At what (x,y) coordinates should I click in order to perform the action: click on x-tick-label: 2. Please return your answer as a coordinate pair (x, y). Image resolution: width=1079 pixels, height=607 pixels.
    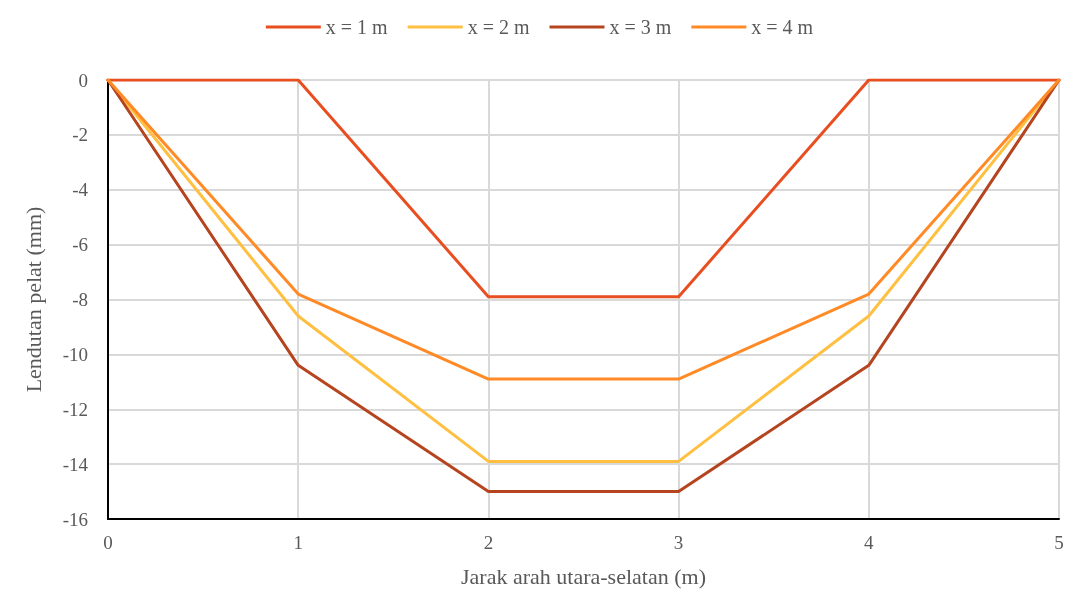
    Looking at the image, I should click on (488, 542).